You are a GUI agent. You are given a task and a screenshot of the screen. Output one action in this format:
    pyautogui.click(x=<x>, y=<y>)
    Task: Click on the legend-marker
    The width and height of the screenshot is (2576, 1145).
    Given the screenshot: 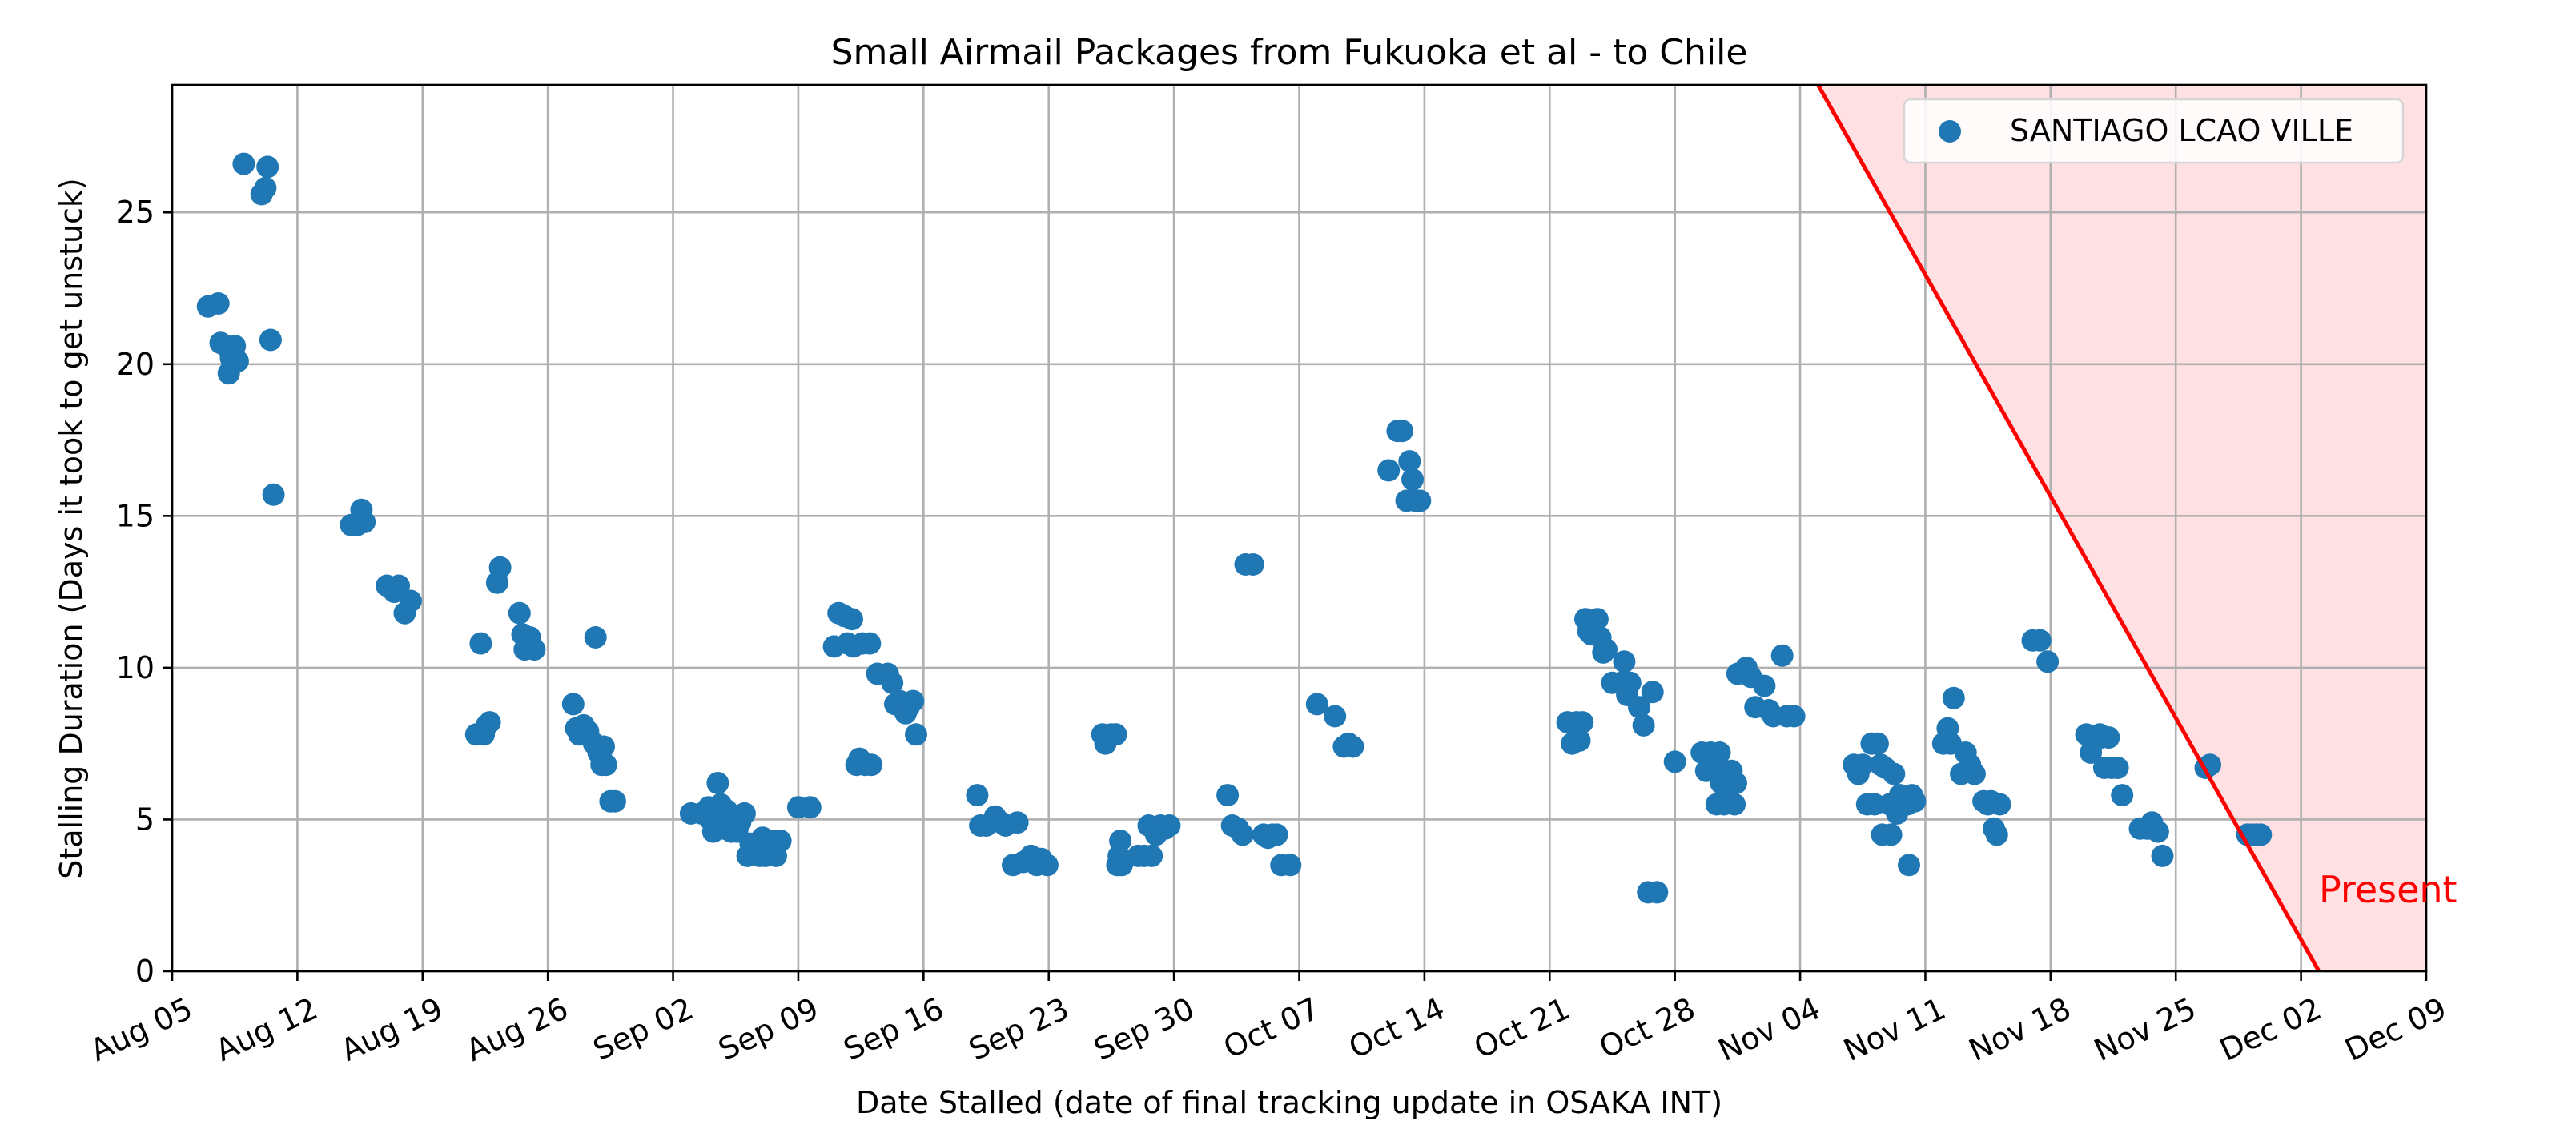 What is the action you would take?
    pyautogui.click(x=1950, y=131)
    